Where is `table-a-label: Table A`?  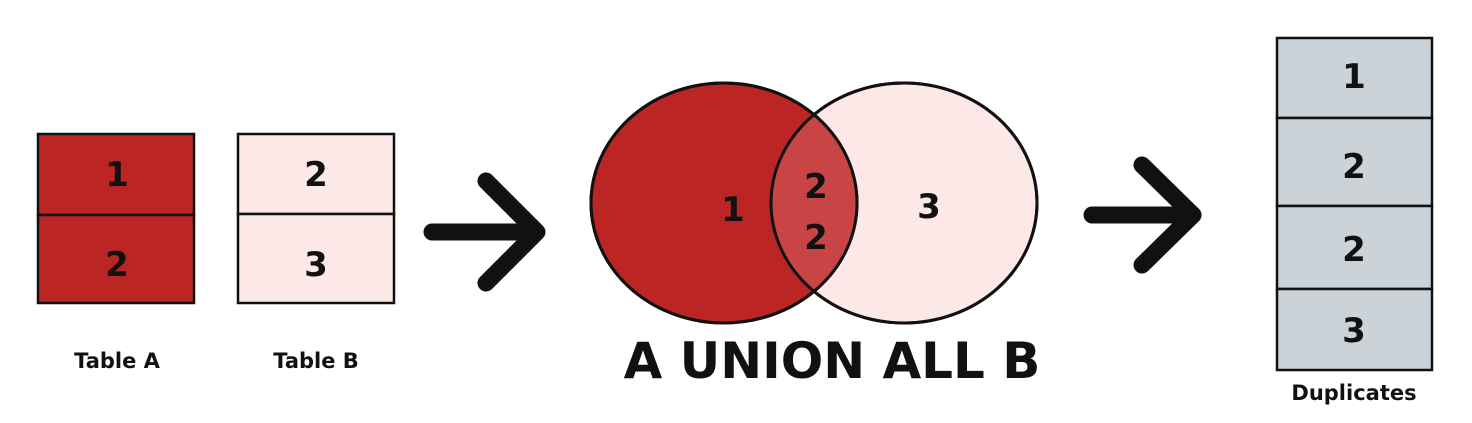
table-a-label: Table A is located at coordinates (117, 361).